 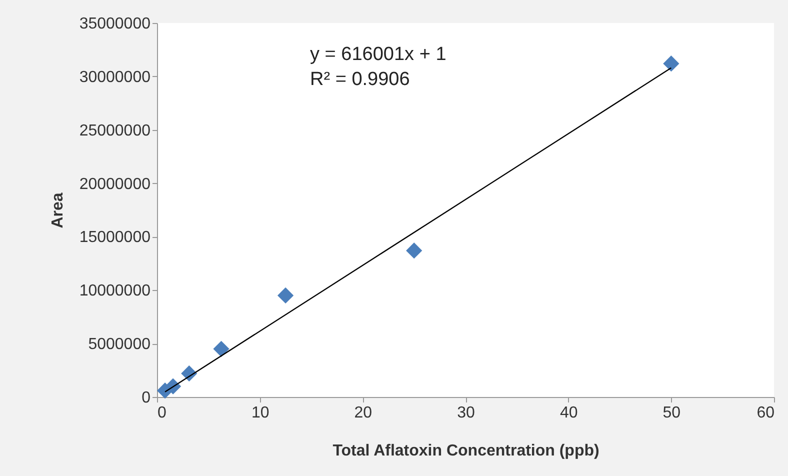 I want to click on annotation: y = 616001x + 1, so click(x=378, y=54).